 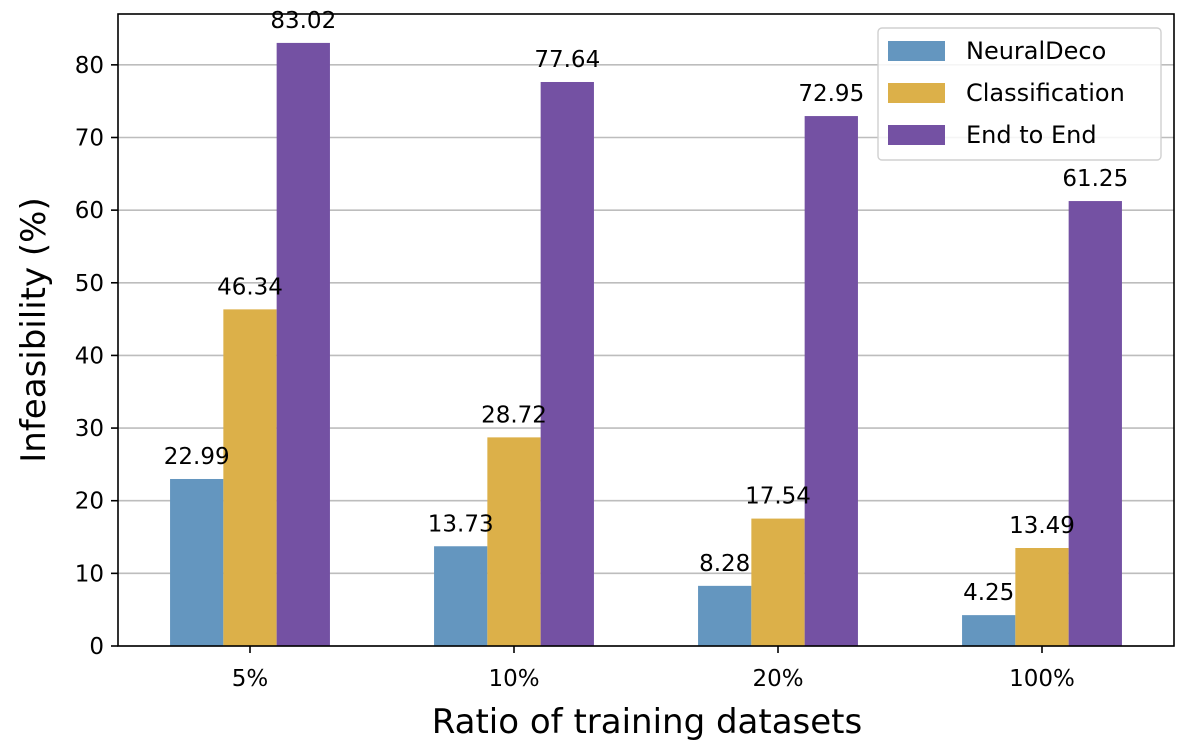 What do you see at coordinates (513, 679) in the screenshot?
I see `x-tick-label: 10%` at bounding box center [513, 679].